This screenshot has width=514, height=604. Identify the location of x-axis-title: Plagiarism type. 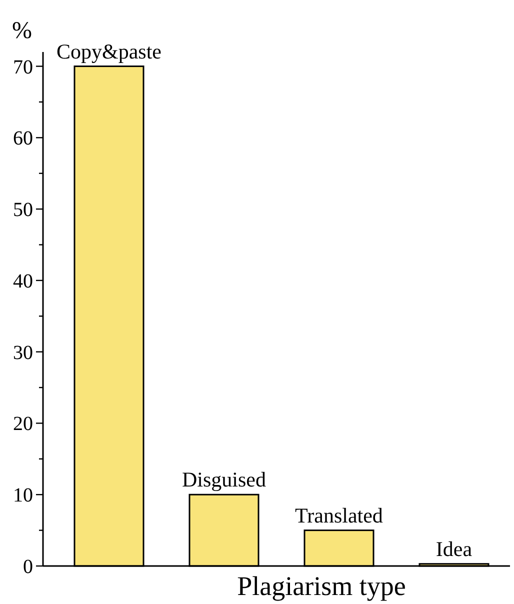
(321, 586).